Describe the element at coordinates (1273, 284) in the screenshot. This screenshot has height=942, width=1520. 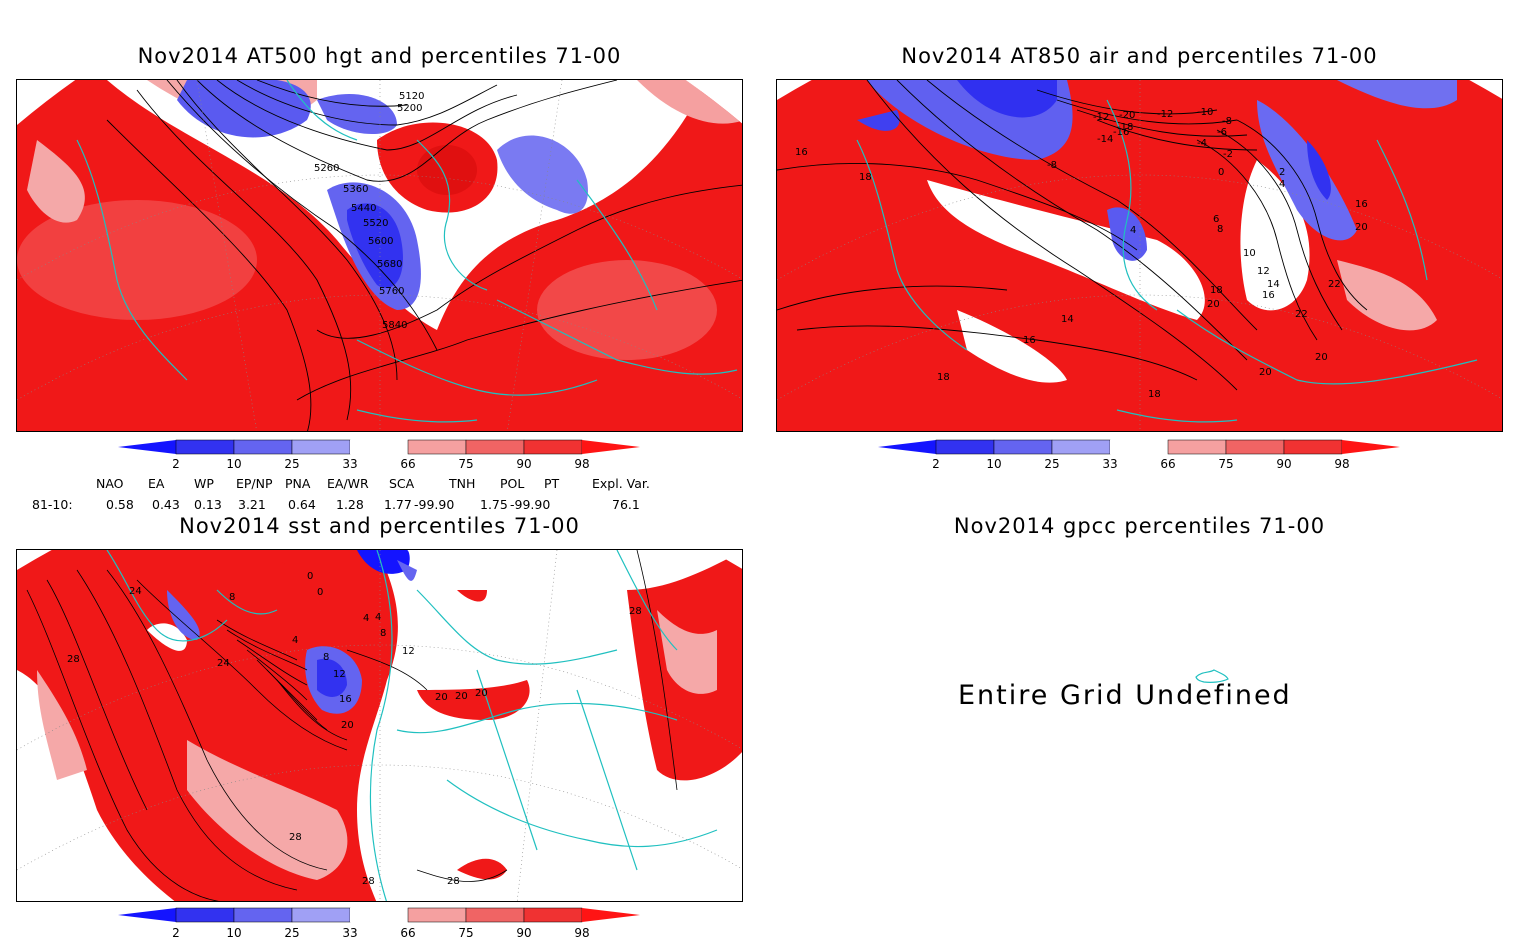
I see `air-label-21: 14` at that location.